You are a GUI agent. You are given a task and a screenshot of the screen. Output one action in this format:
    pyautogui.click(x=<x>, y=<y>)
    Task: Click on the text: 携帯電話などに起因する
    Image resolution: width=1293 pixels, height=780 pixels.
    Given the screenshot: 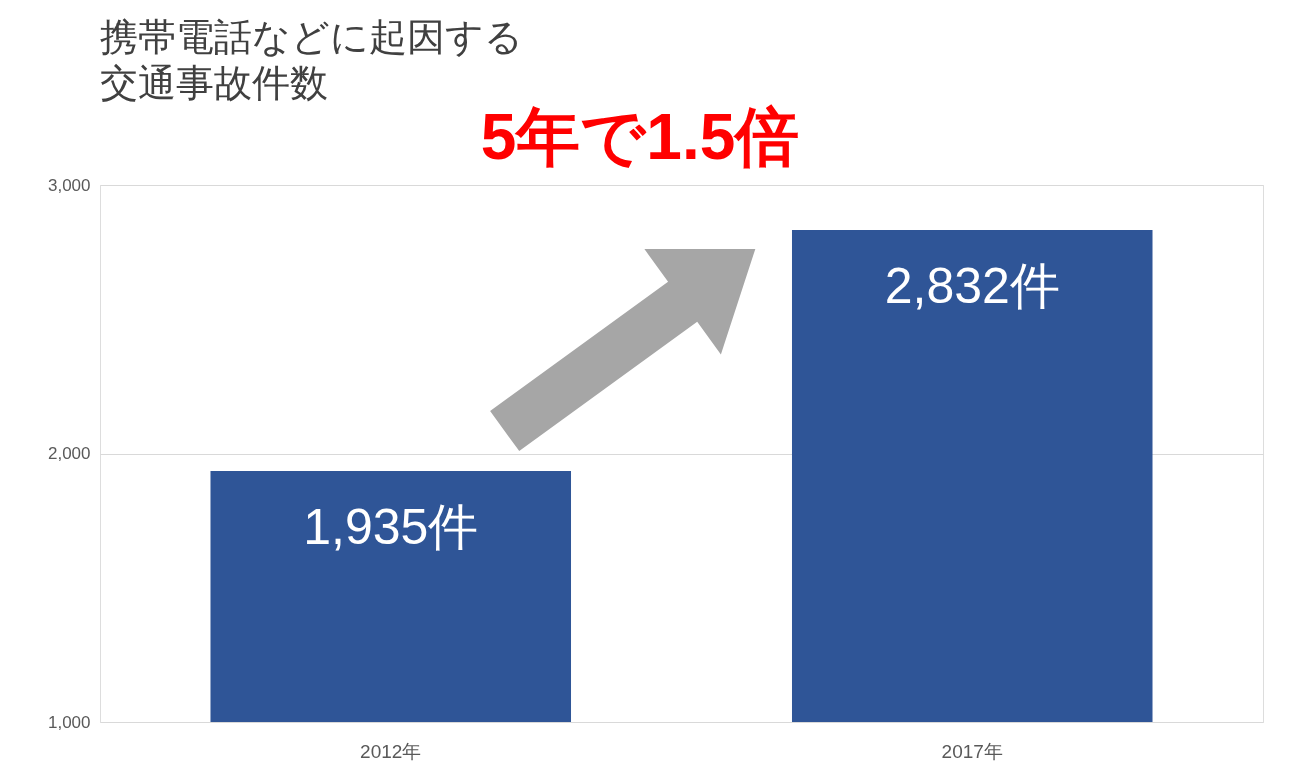 What is the action you would take?
    pyautogui.click(x=311, y=37)
    